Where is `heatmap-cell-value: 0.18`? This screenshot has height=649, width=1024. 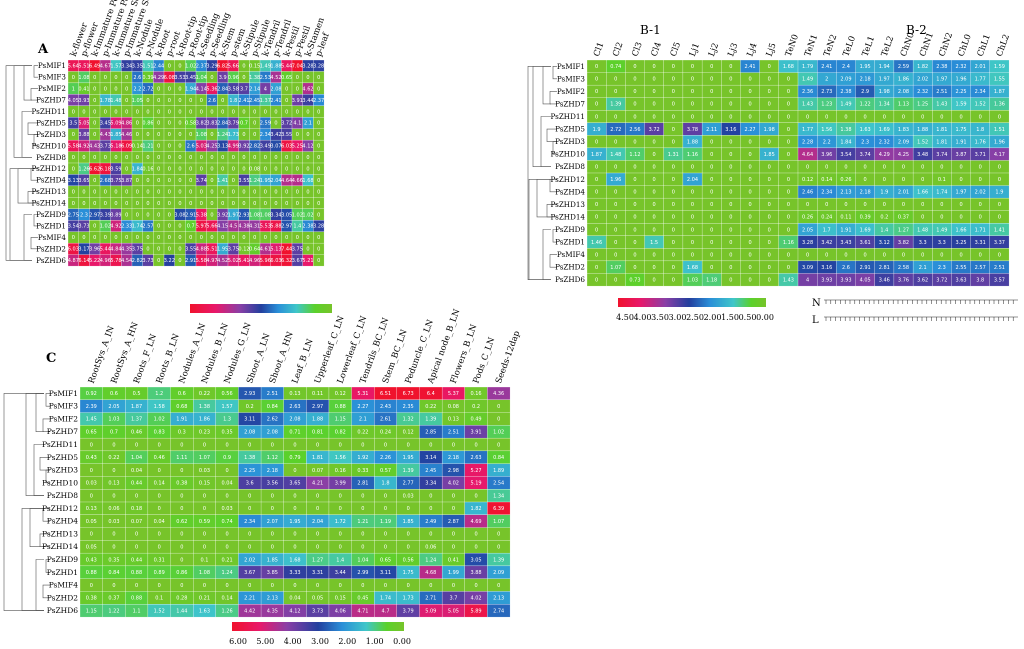 heatmap-cell-value: 0.18 is located at coordinates (136, 509).